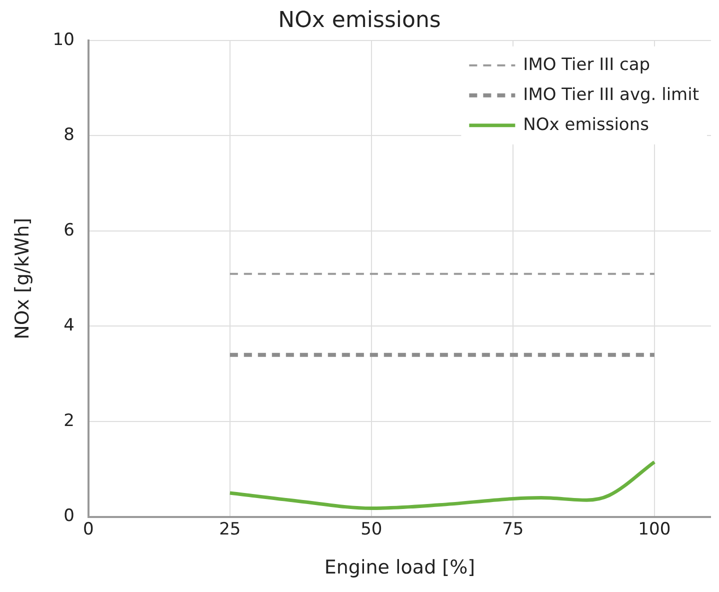 The width and height of the screenshot is (719, 592). I want to click on y-tick-label: 6, so click(69, 230).